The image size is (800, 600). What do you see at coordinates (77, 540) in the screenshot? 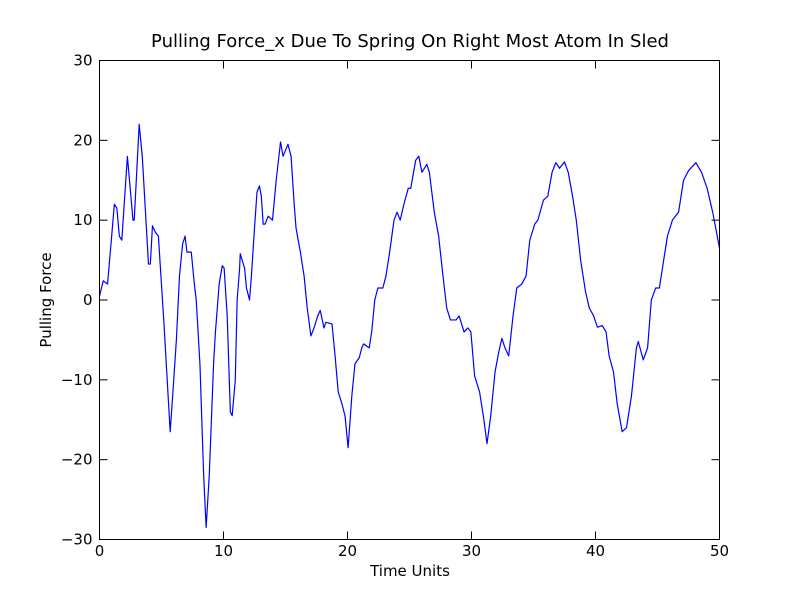
I see `y-tick-label: −30` at bounding box center [77, 540].